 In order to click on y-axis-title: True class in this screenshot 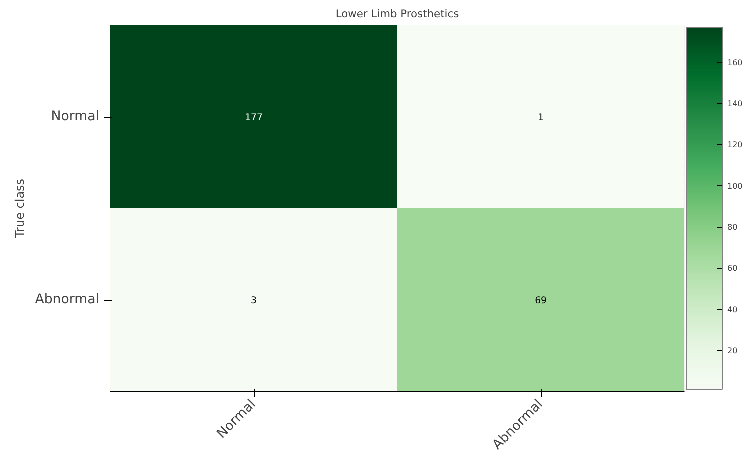, I will do `click(20, 209)`.